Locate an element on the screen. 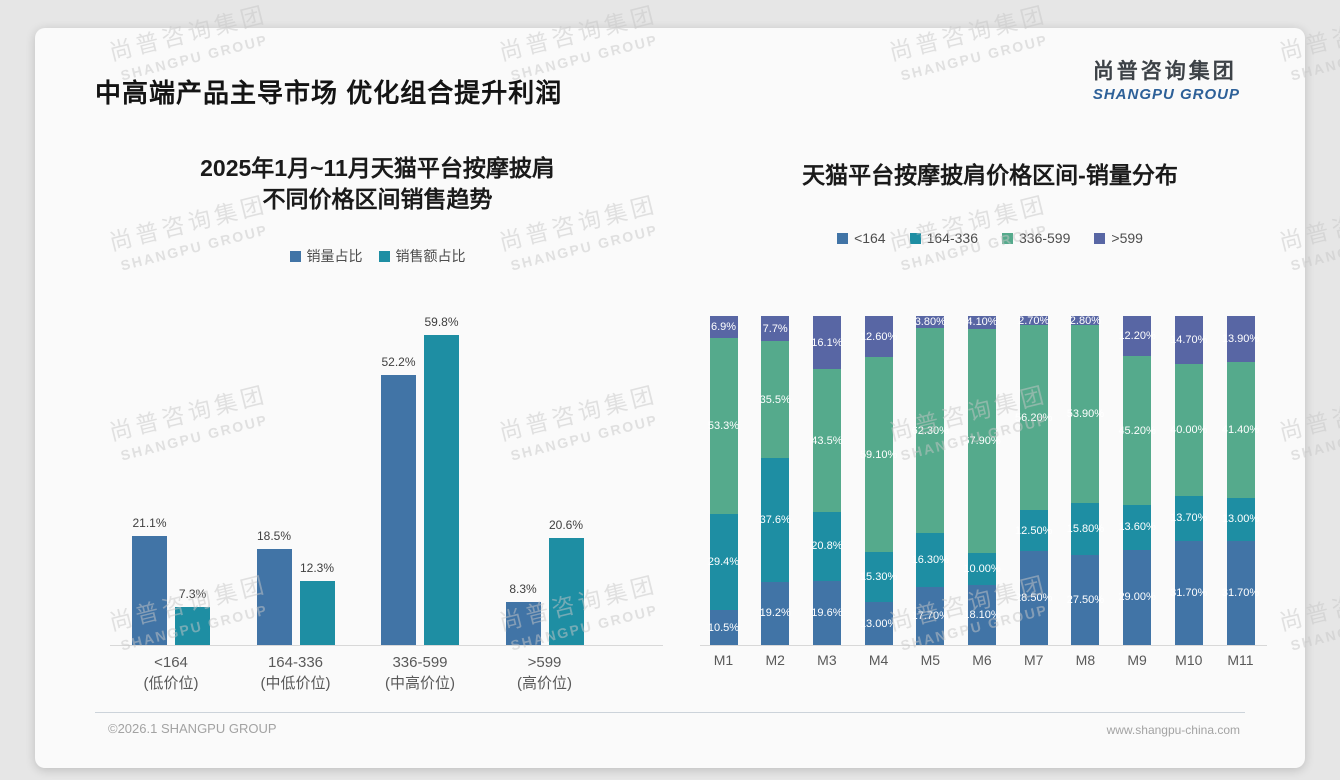  x-axis-month-label: M5 is located at coordinates (930, 660).